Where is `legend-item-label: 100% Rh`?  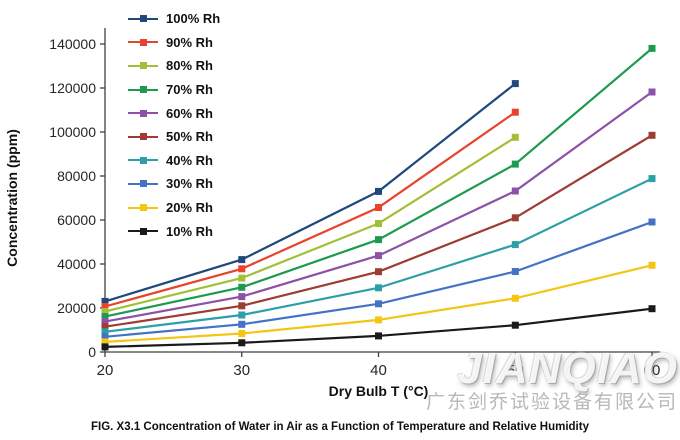
legend-item-label: 100% Rh is located at coordinates (193, 19).